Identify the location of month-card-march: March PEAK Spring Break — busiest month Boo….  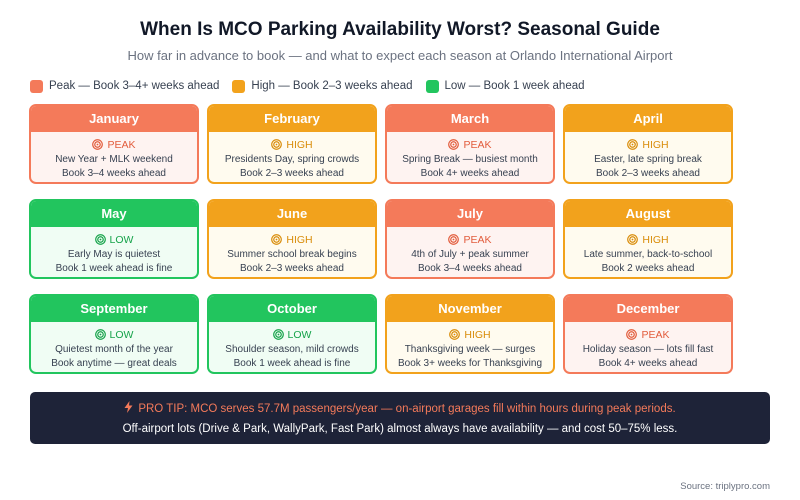
(470, 144).